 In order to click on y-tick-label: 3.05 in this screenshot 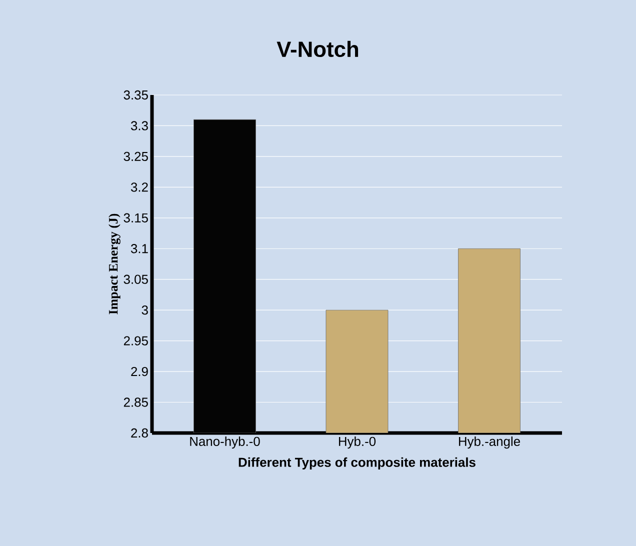, I will do `click(136, 279)`.